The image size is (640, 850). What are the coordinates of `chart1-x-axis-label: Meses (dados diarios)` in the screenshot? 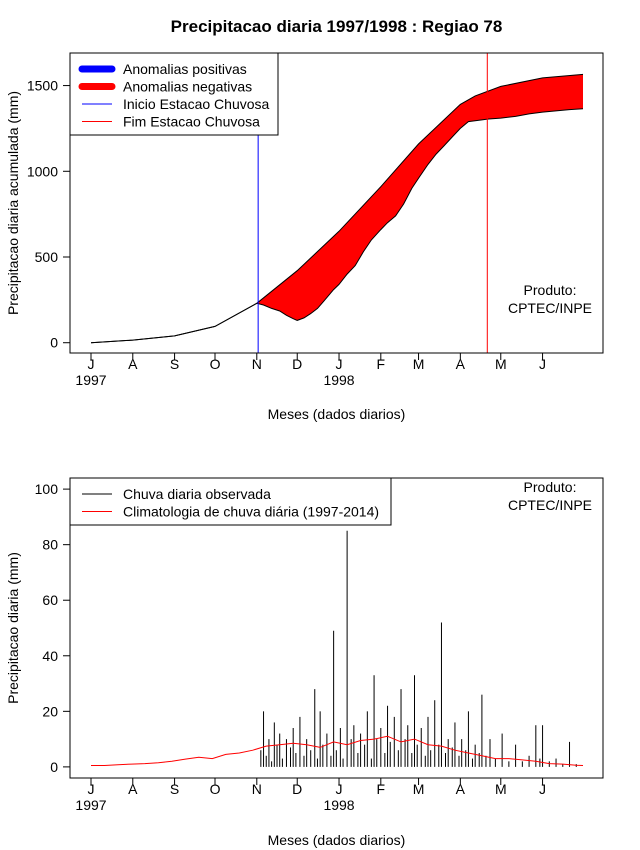 It's located at (337, 840).